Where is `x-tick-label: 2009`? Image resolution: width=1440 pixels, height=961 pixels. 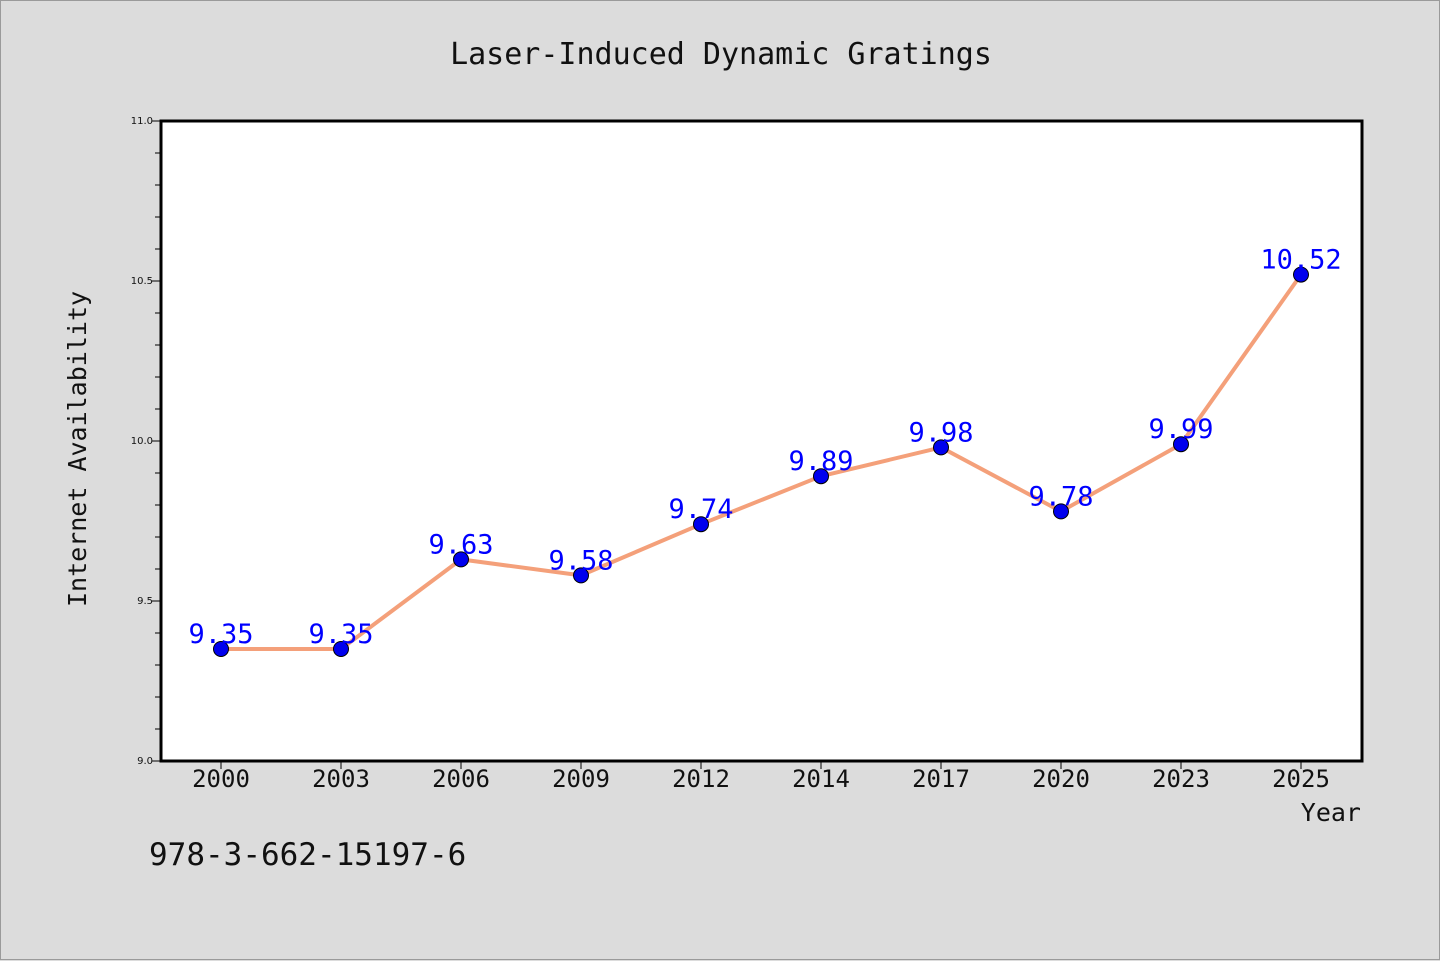 x-tick-label: 2009 is located at coordinates (581, 779).